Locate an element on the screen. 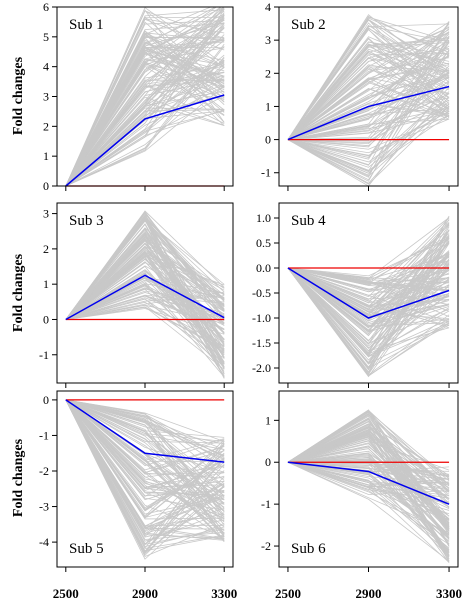 This screenshot has height=609, width=474. panel-title: Sub 1 is located at coordinates (86, 25).